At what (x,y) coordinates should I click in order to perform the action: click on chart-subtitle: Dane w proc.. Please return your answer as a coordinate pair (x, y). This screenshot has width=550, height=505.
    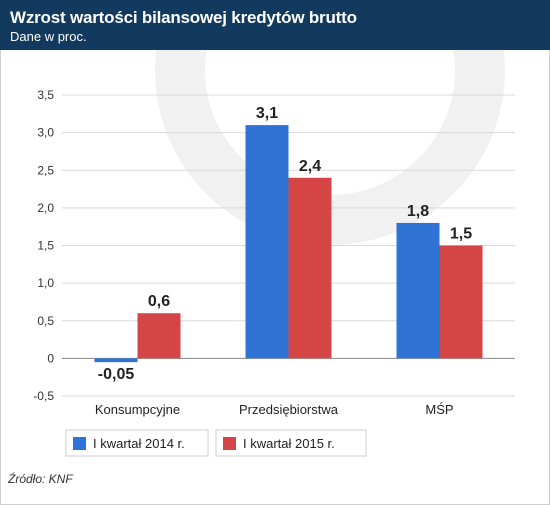
    Looking at the image, I should click on (48, 36).